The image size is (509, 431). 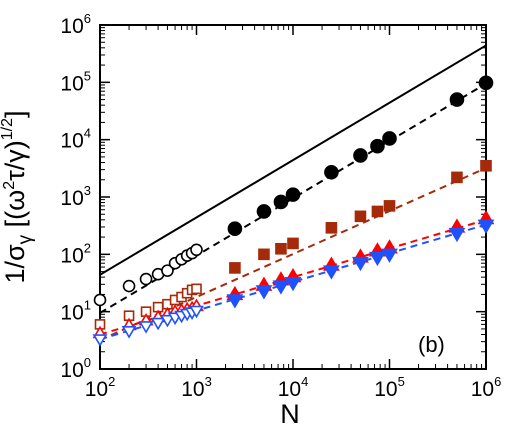 I want to click on x-tick-label: 10³, so click(x=196, y=387).